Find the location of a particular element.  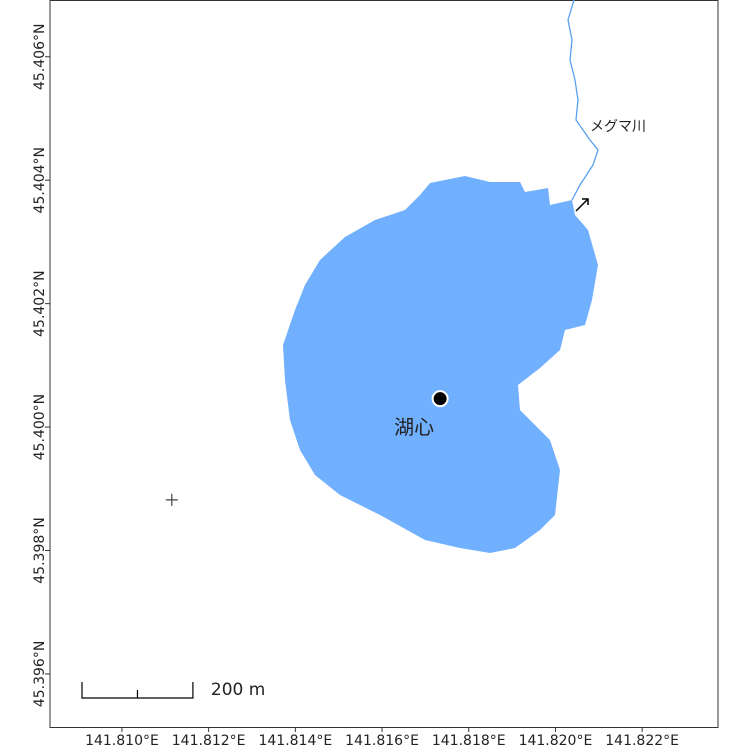

arrow is located at coordinates (582, 205).